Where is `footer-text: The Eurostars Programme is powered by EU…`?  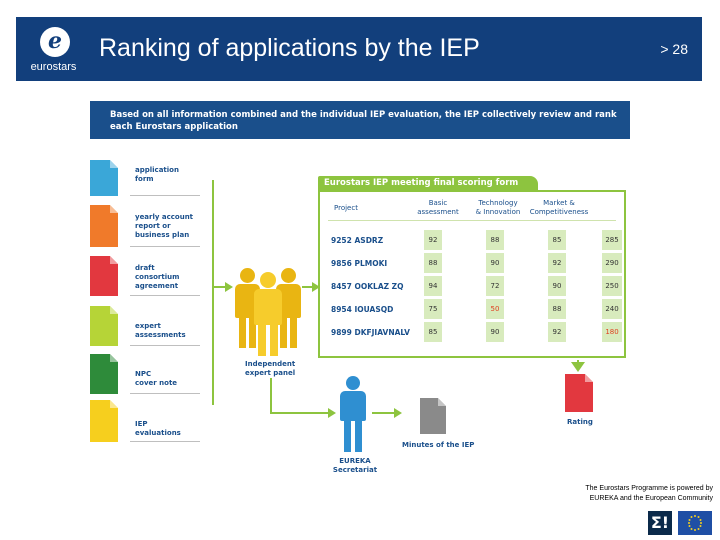
footer-text: The Eurostars Programme is powered by EU… is located at coordinates (635, 494).